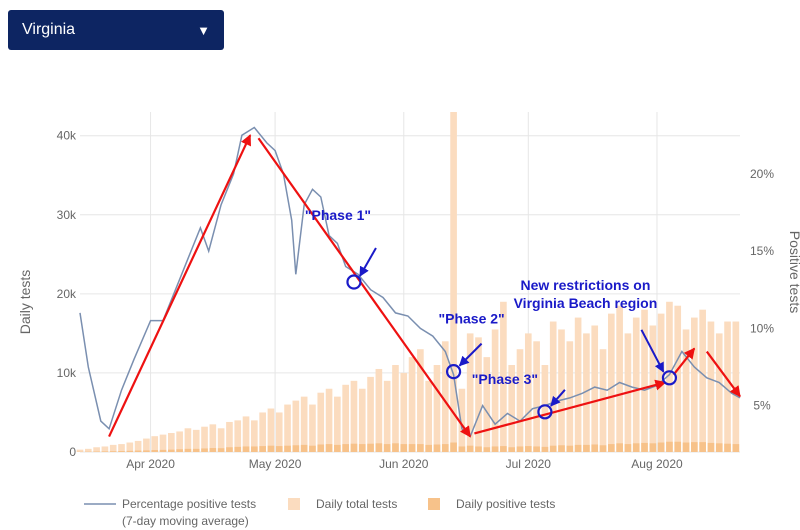  What do you see at coordinates (67, 136) in the screenshot?
I see `y-left-tick-label: 40k` at bounding box center [67, 136].